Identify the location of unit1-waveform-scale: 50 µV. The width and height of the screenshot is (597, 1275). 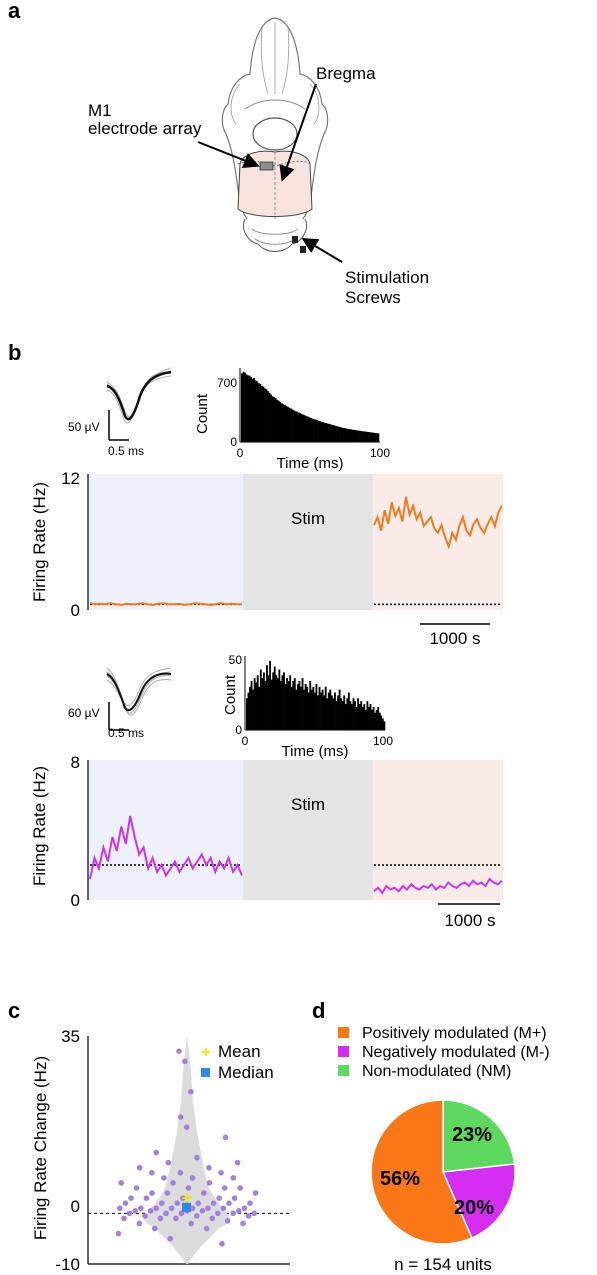
(84, 427).